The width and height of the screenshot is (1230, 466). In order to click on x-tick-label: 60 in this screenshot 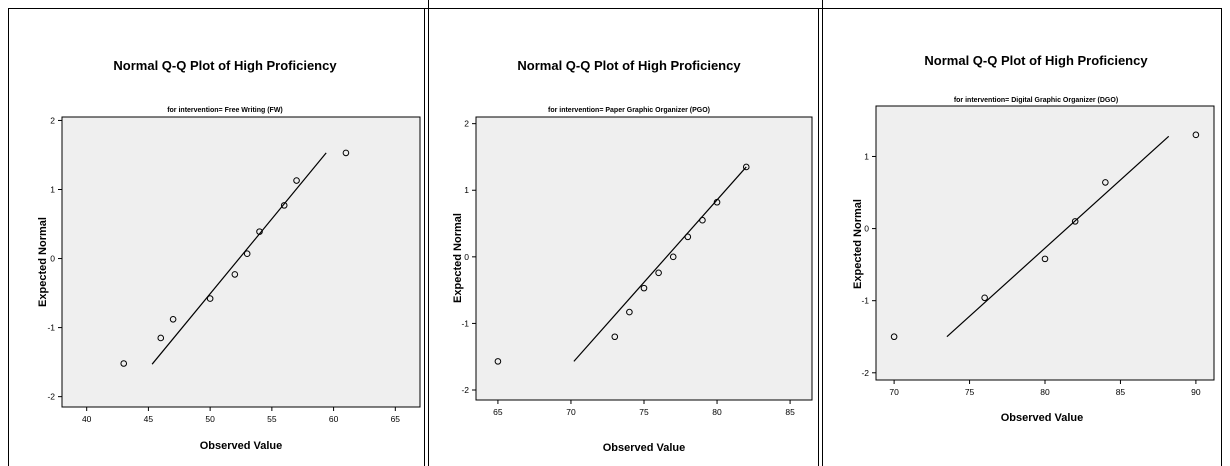, I will do `click(334, 419)`.